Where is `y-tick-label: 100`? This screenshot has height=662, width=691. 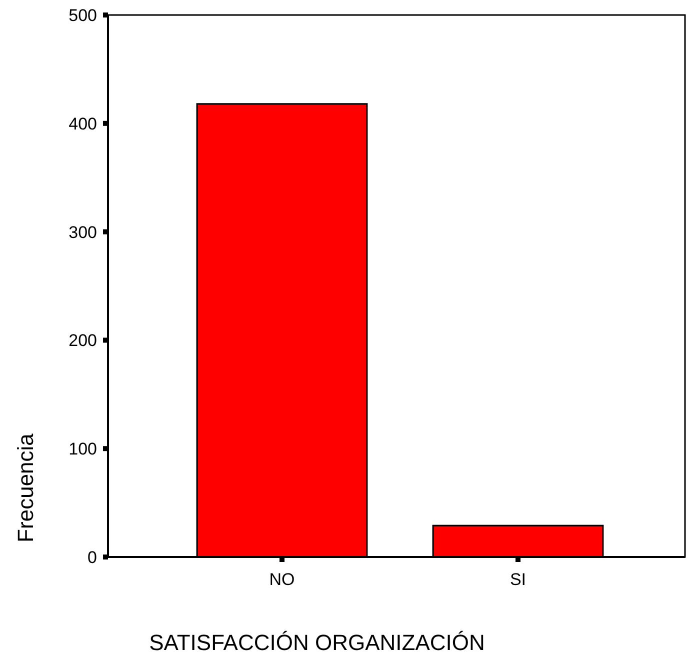 y-tick-label: 100 is located at coordinates (82, 449).